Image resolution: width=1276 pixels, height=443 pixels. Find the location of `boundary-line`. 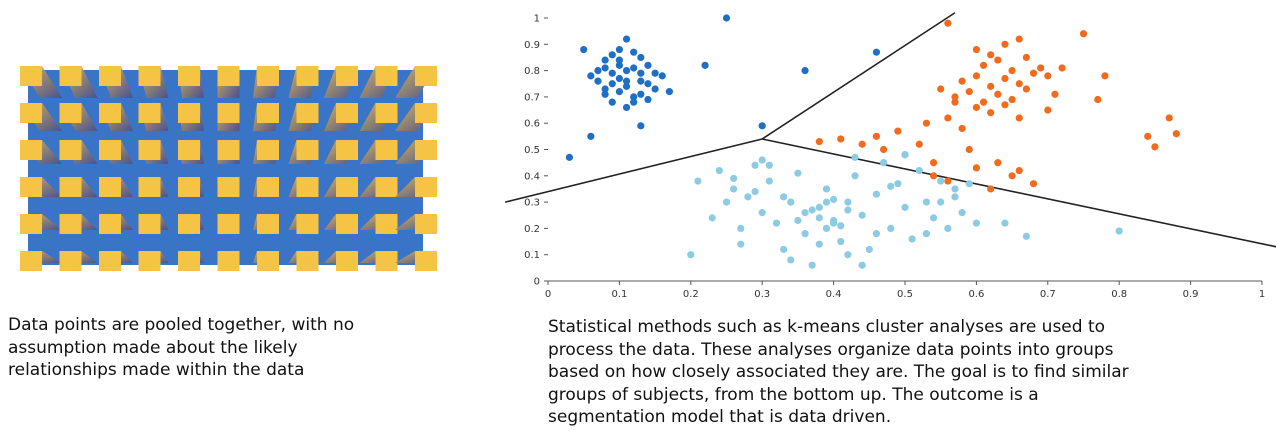

boundary-line is located at coordinates (633, 170).